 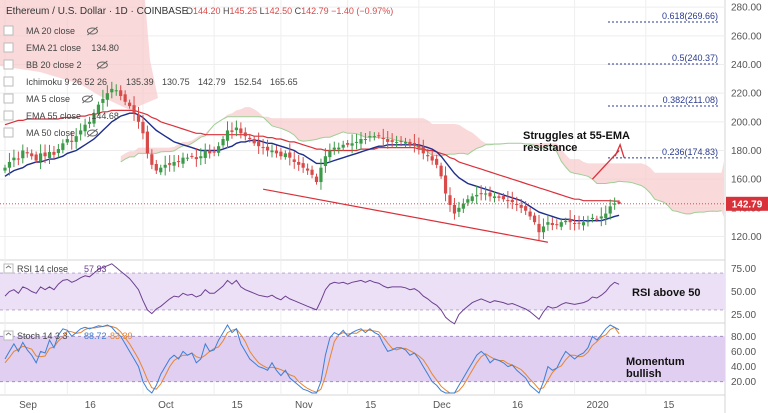 What do you see at coordinates (79, 55) in the screenshot?
I see `ichimoku-cloud-early` at bounding box center [79, 55].